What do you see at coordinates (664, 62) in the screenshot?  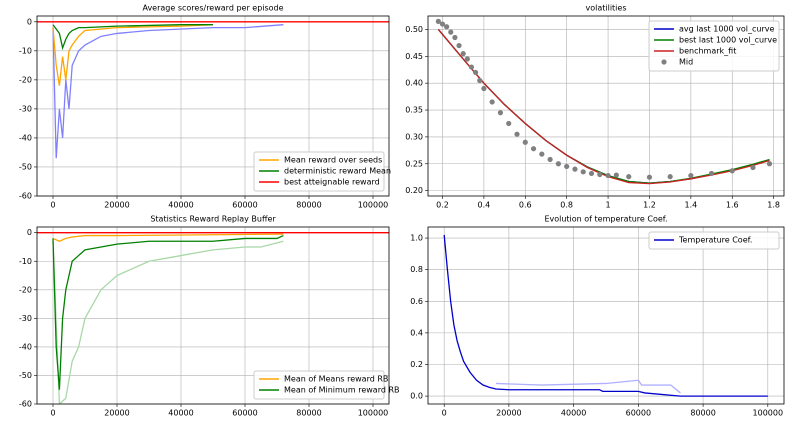 I see `legend-swatch` at bounding box center [664, 62].